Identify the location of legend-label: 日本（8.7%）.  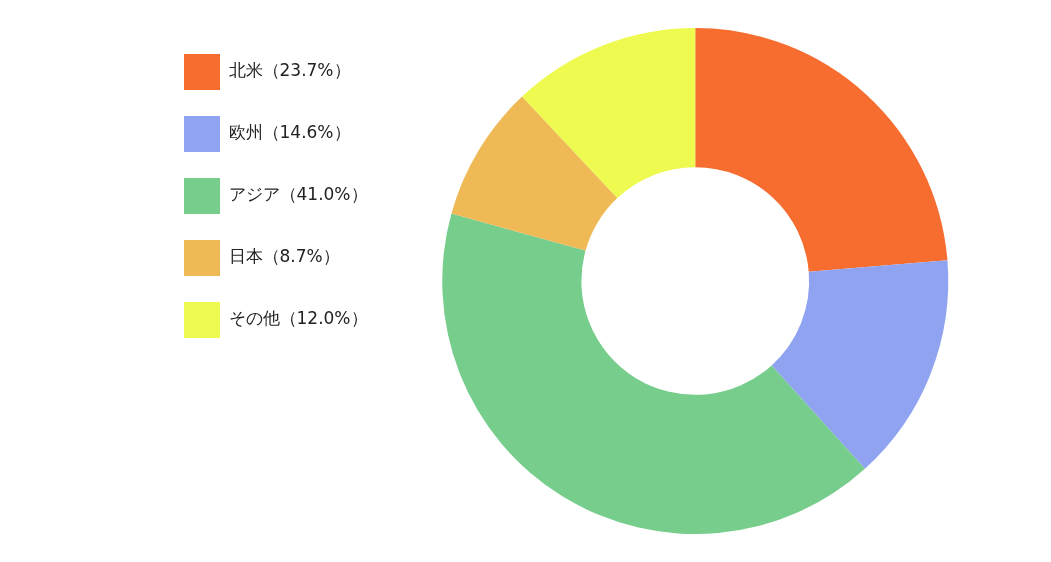
(284, 256).